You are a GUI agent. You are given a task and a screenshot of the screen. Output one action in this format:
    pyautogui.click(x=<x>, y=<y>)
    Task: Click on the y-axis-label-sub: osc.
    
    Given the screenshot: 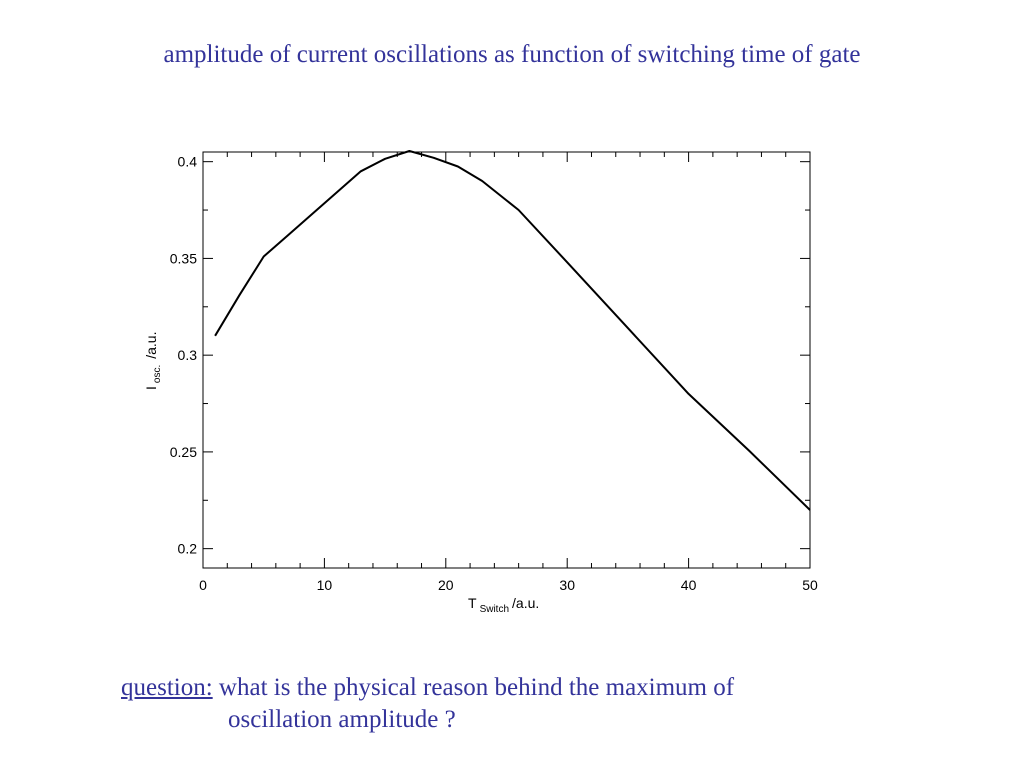 What is the action you would take?
    pyautogui.click(x=157, y=374)
    